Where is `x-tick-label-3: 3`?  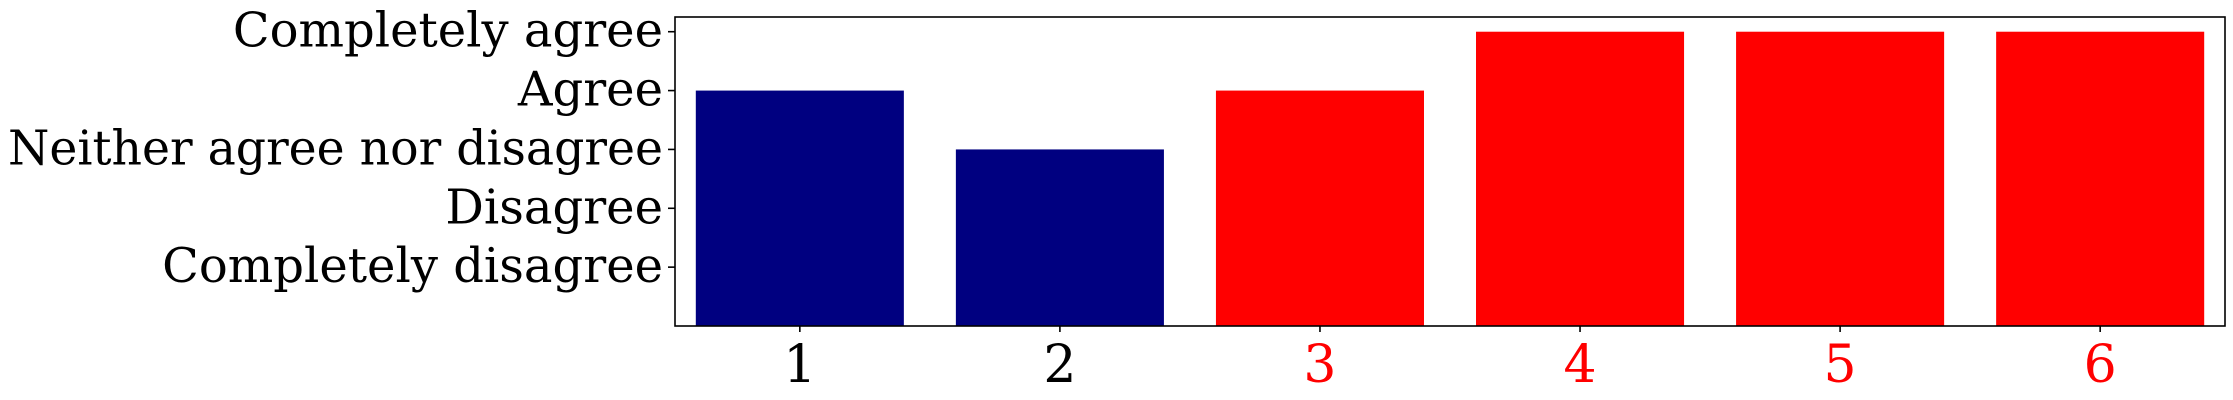 x-tick-label-3: 3 is located at coordinates (1319, 365).